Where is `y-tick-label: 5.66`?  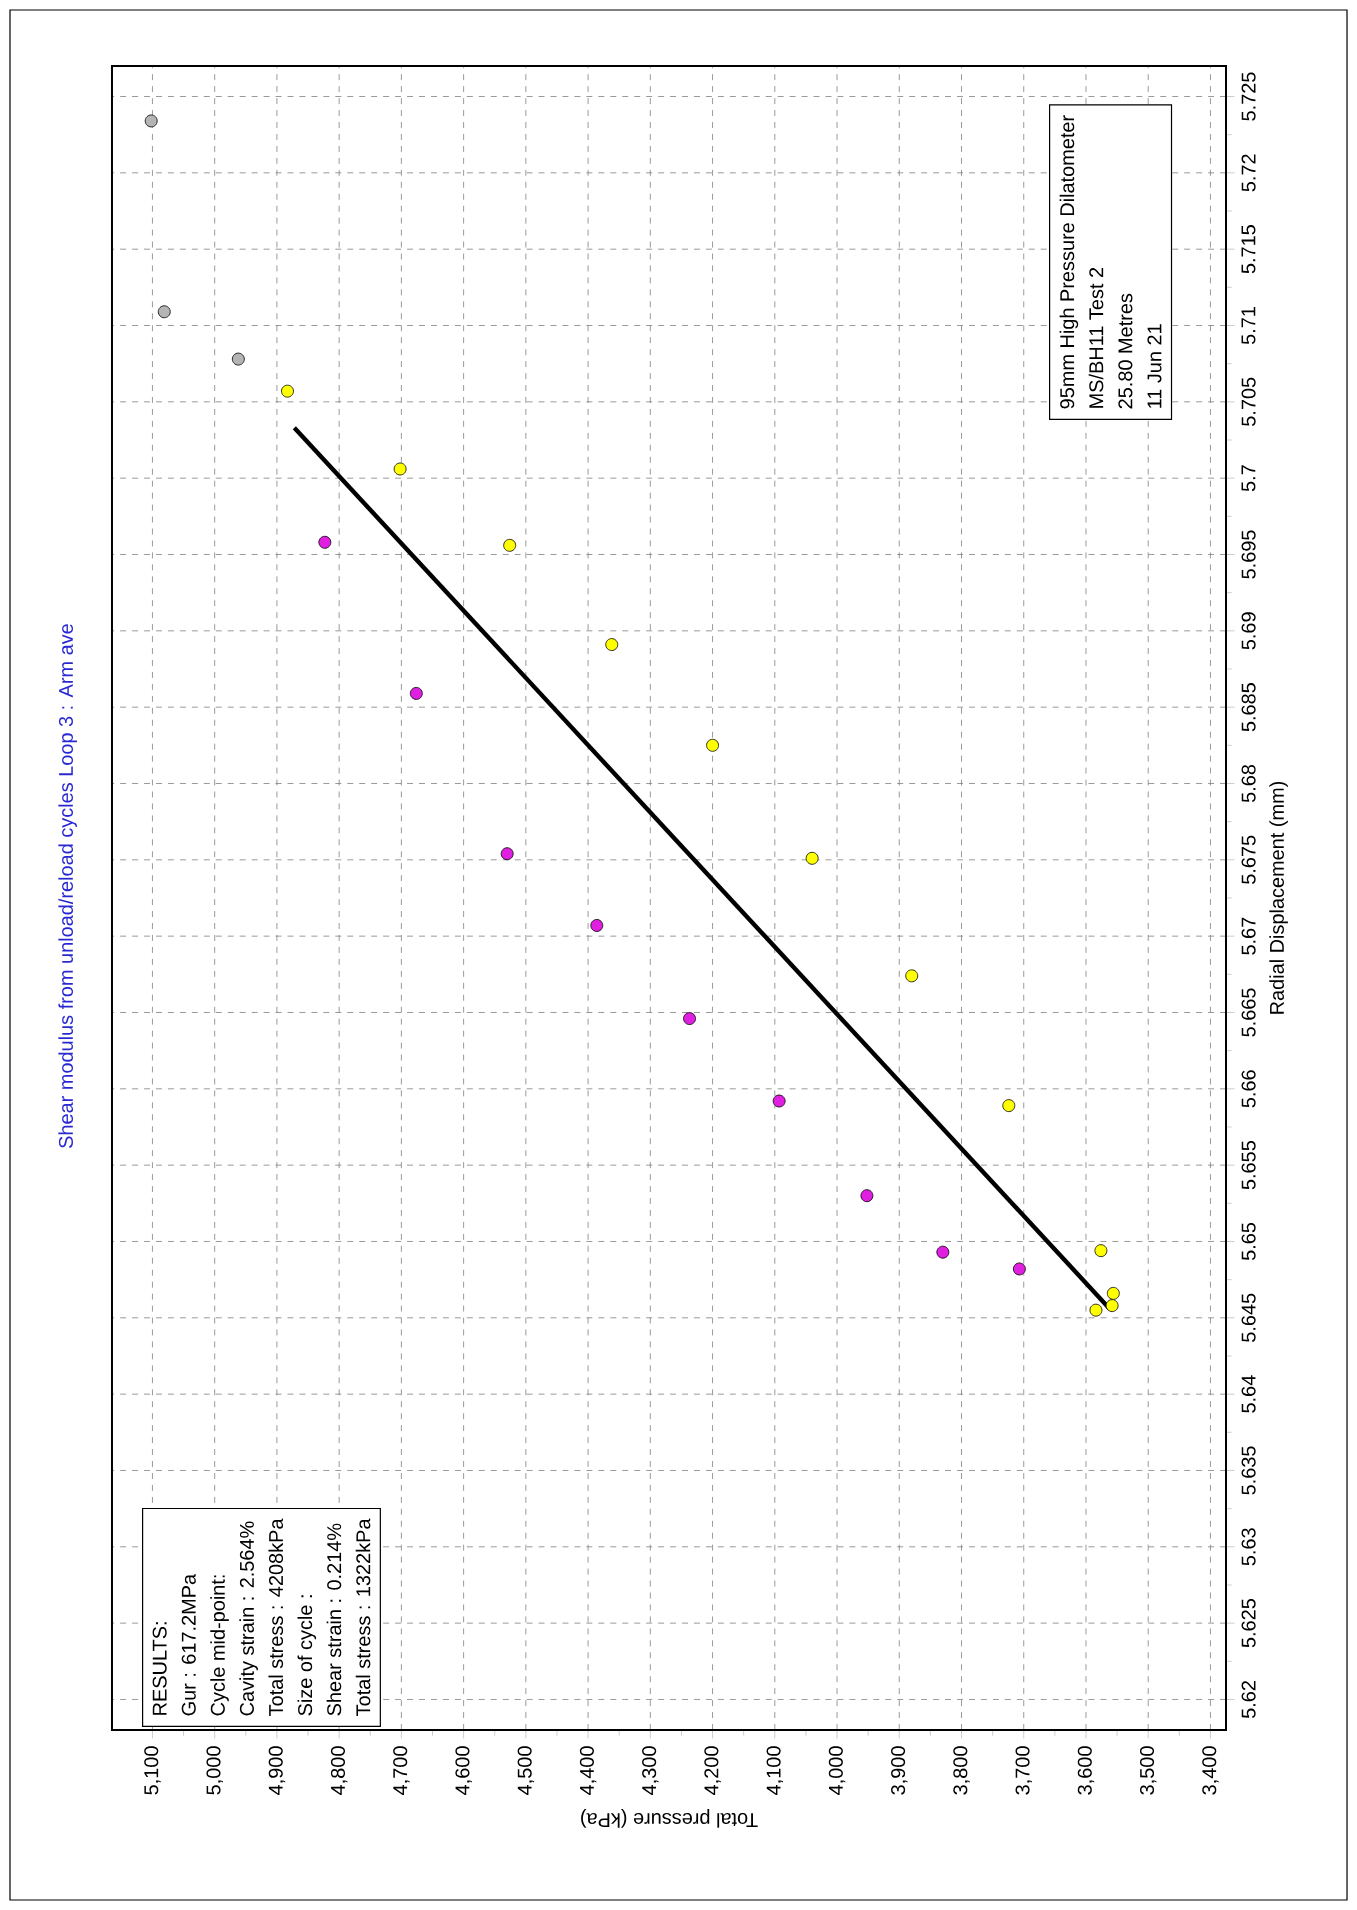
y-tick-label: 5.66 is located at coordinates (1248, 1089).